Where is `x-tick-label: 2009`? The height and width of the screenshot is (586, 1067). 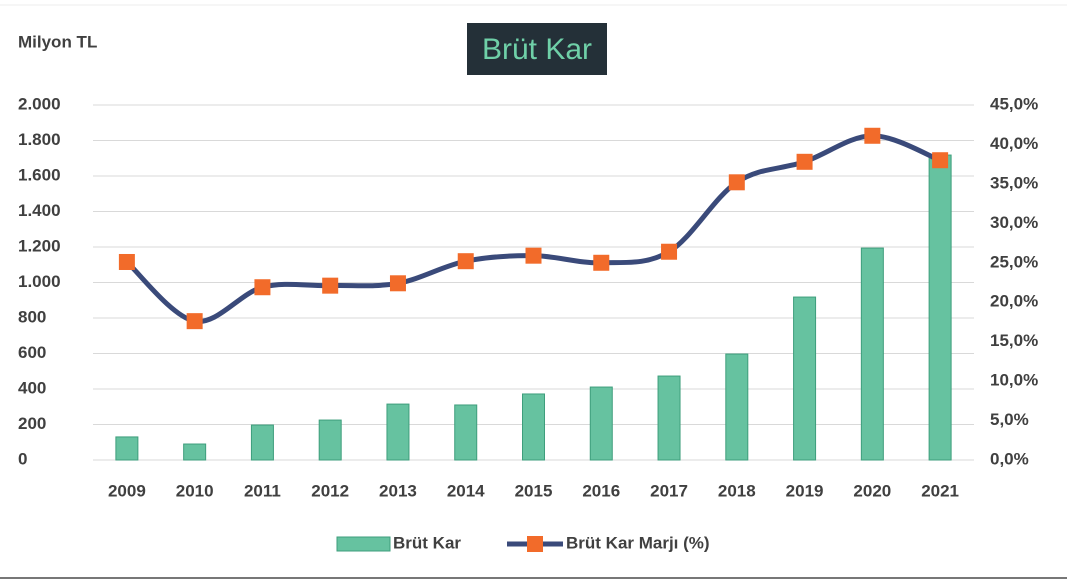 x-tick-label: 2009 is located at coordinates (127, 490).